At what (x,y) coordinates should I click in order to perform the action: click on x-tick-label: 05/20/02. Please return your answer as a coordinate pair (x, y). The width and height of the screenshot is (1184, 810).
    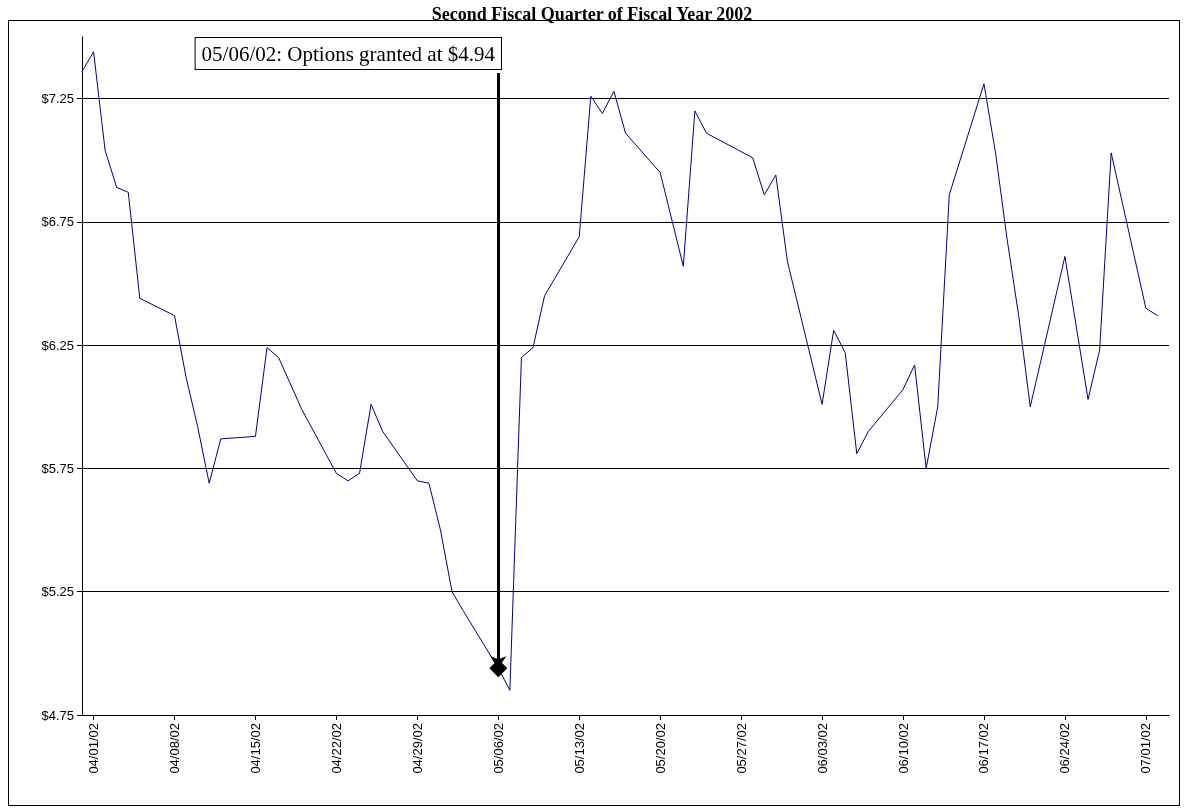
    Looking at the image, I should click on (660, 748).